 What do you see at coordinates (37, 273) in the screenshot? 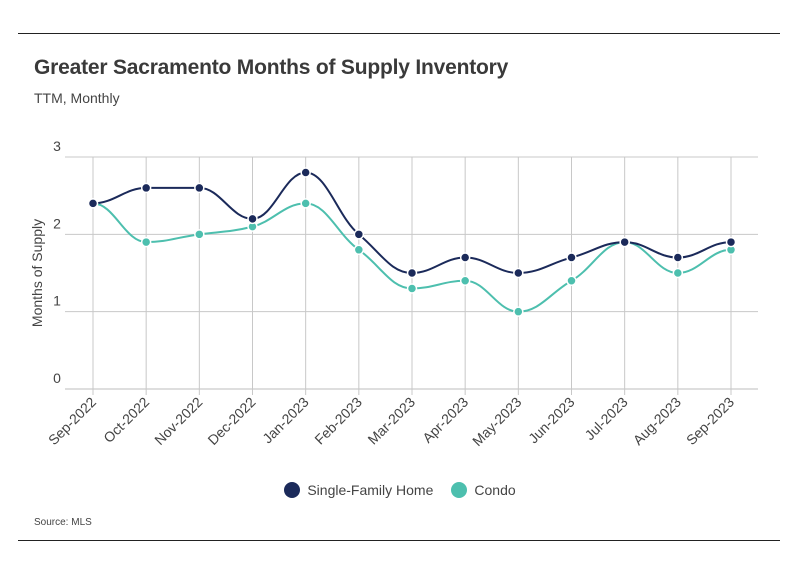
I see `y-axis-title: Months of Supply` at bounding box center [37, 273].